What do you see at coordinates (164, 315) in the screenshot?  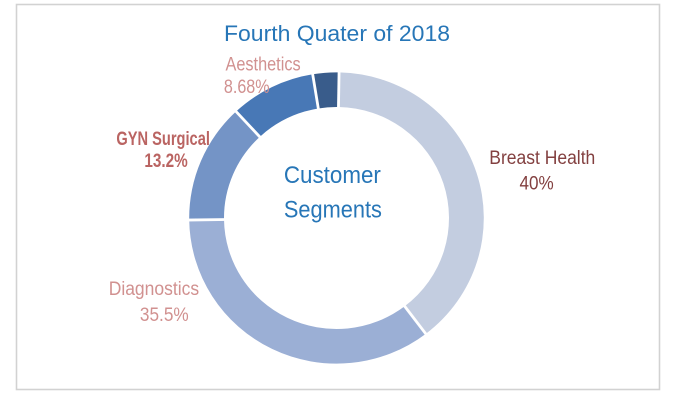 I see `svg-text: 35.5%` at bounding box center [164, 315].